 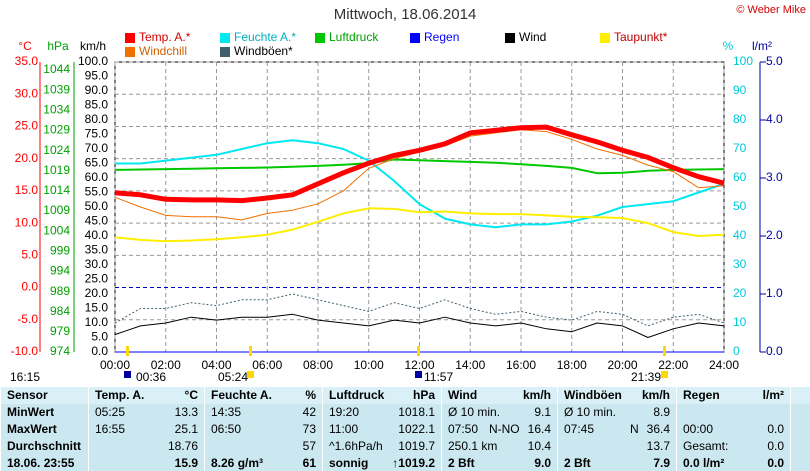 I want to click on y-tick-label: 100, so click(x=743, y=61).